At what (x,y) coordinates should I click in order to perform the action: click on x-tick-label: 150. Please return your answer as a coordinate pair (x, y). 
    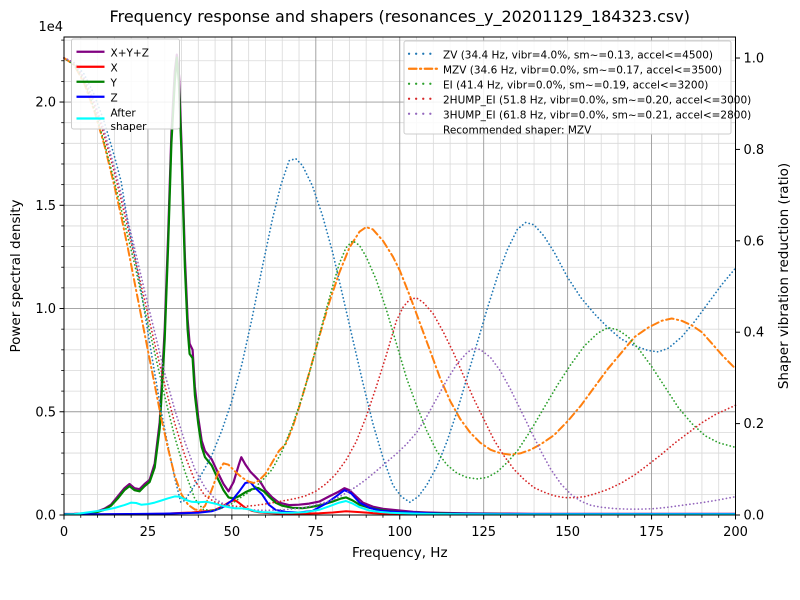
    Looking at the image, I should click on (567, 532).